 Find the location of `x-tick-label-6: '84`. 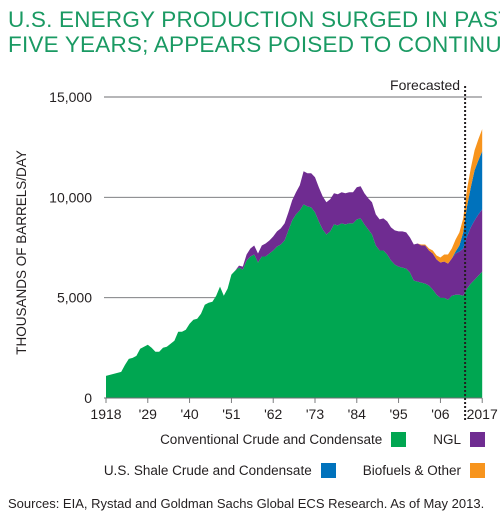

x-tick-label-6: '84 is located at coordinates (357, 414).